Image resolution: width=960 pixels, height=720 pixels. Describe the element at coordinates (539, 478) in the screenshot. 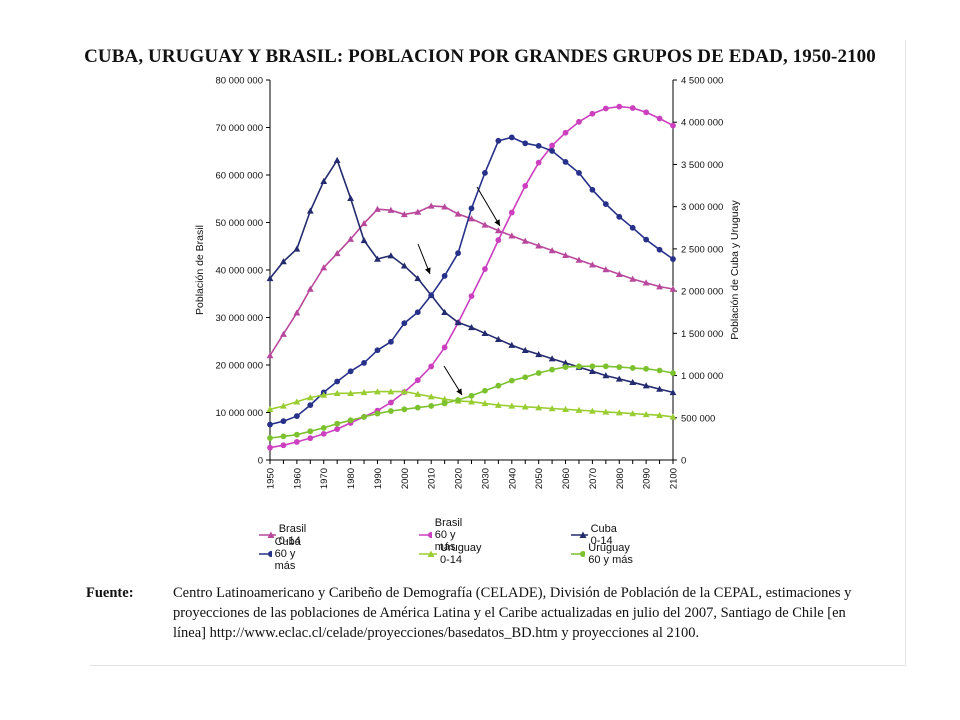

I see `x-tick-label: 2050` at that location.